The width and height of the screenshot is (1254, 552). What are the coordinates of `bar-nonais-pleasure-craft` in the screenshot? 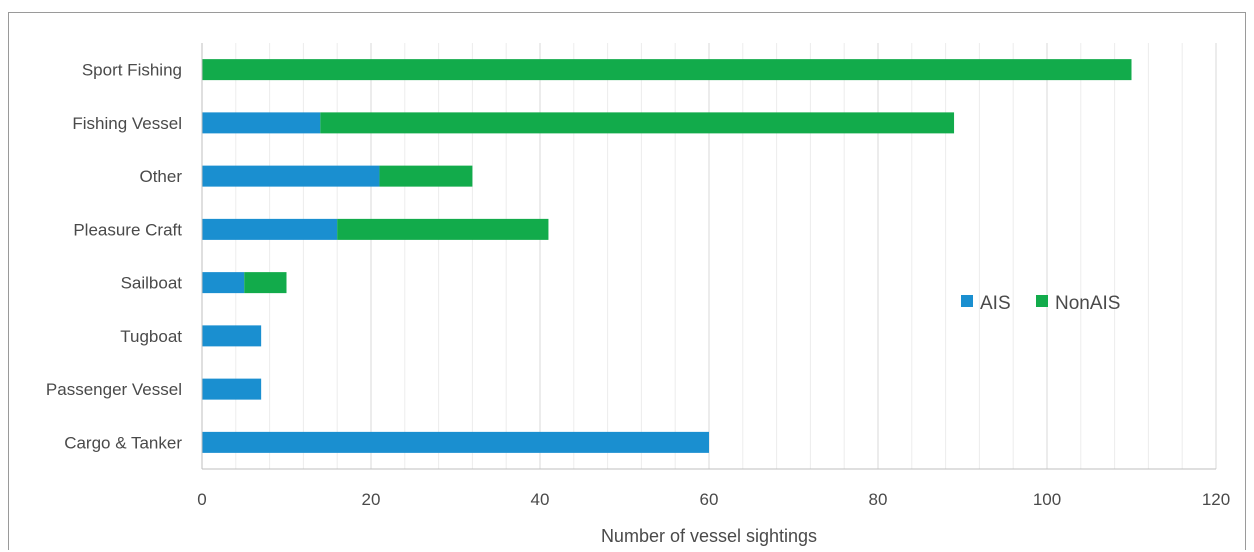 It's located at (443, 229).